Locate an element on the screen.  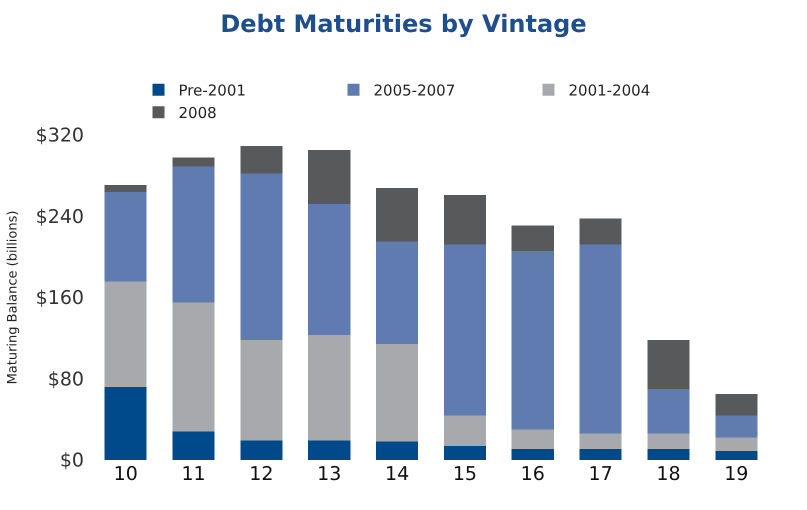
x-tick-label: 12 is located at coordinates (261, 474).